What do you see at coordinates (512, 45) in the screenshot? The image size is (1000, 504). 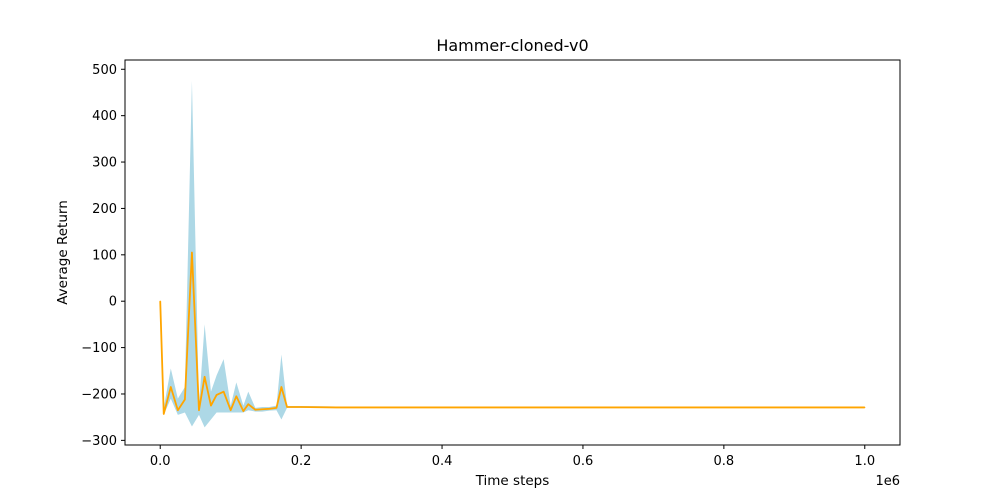 I see `chart-title: Hammer-cloned-v0` at bounding box center [512, 45].